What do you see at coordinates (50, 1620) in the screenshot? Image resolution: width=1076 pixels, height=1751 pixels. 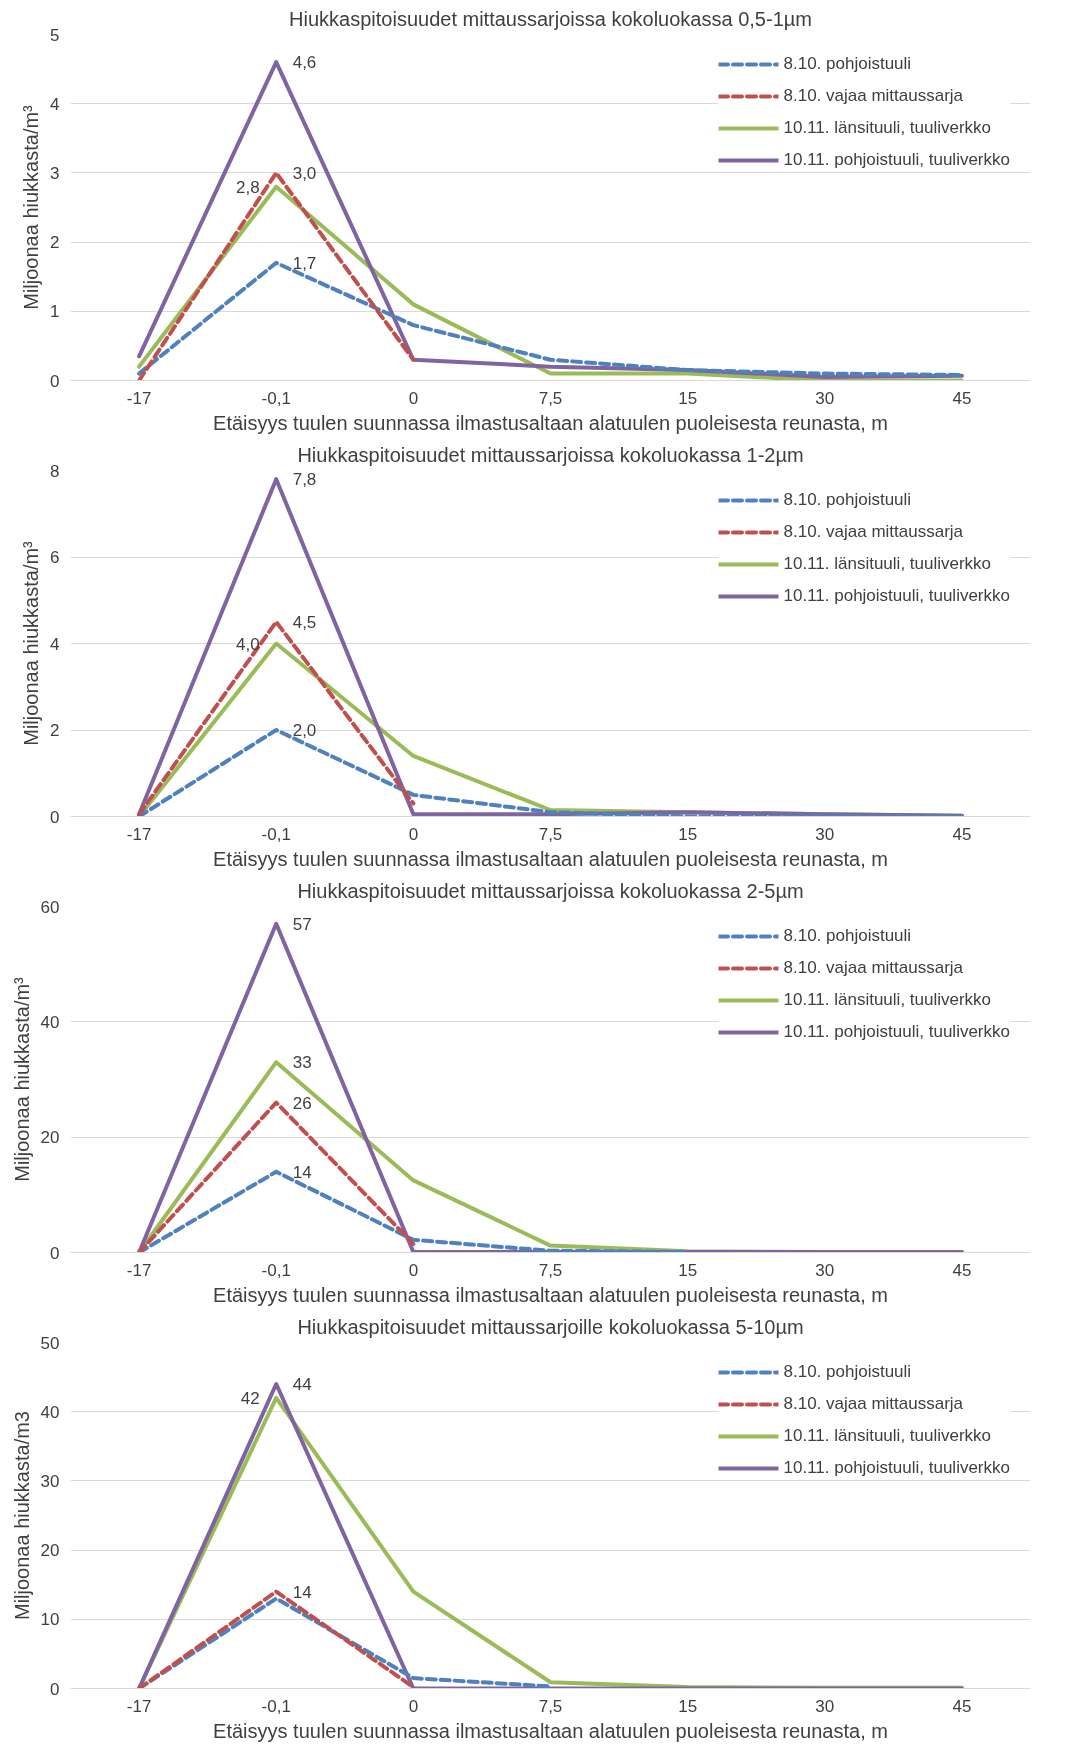 I see `y-tick-label: 10` at bounding box center [50, 1620].